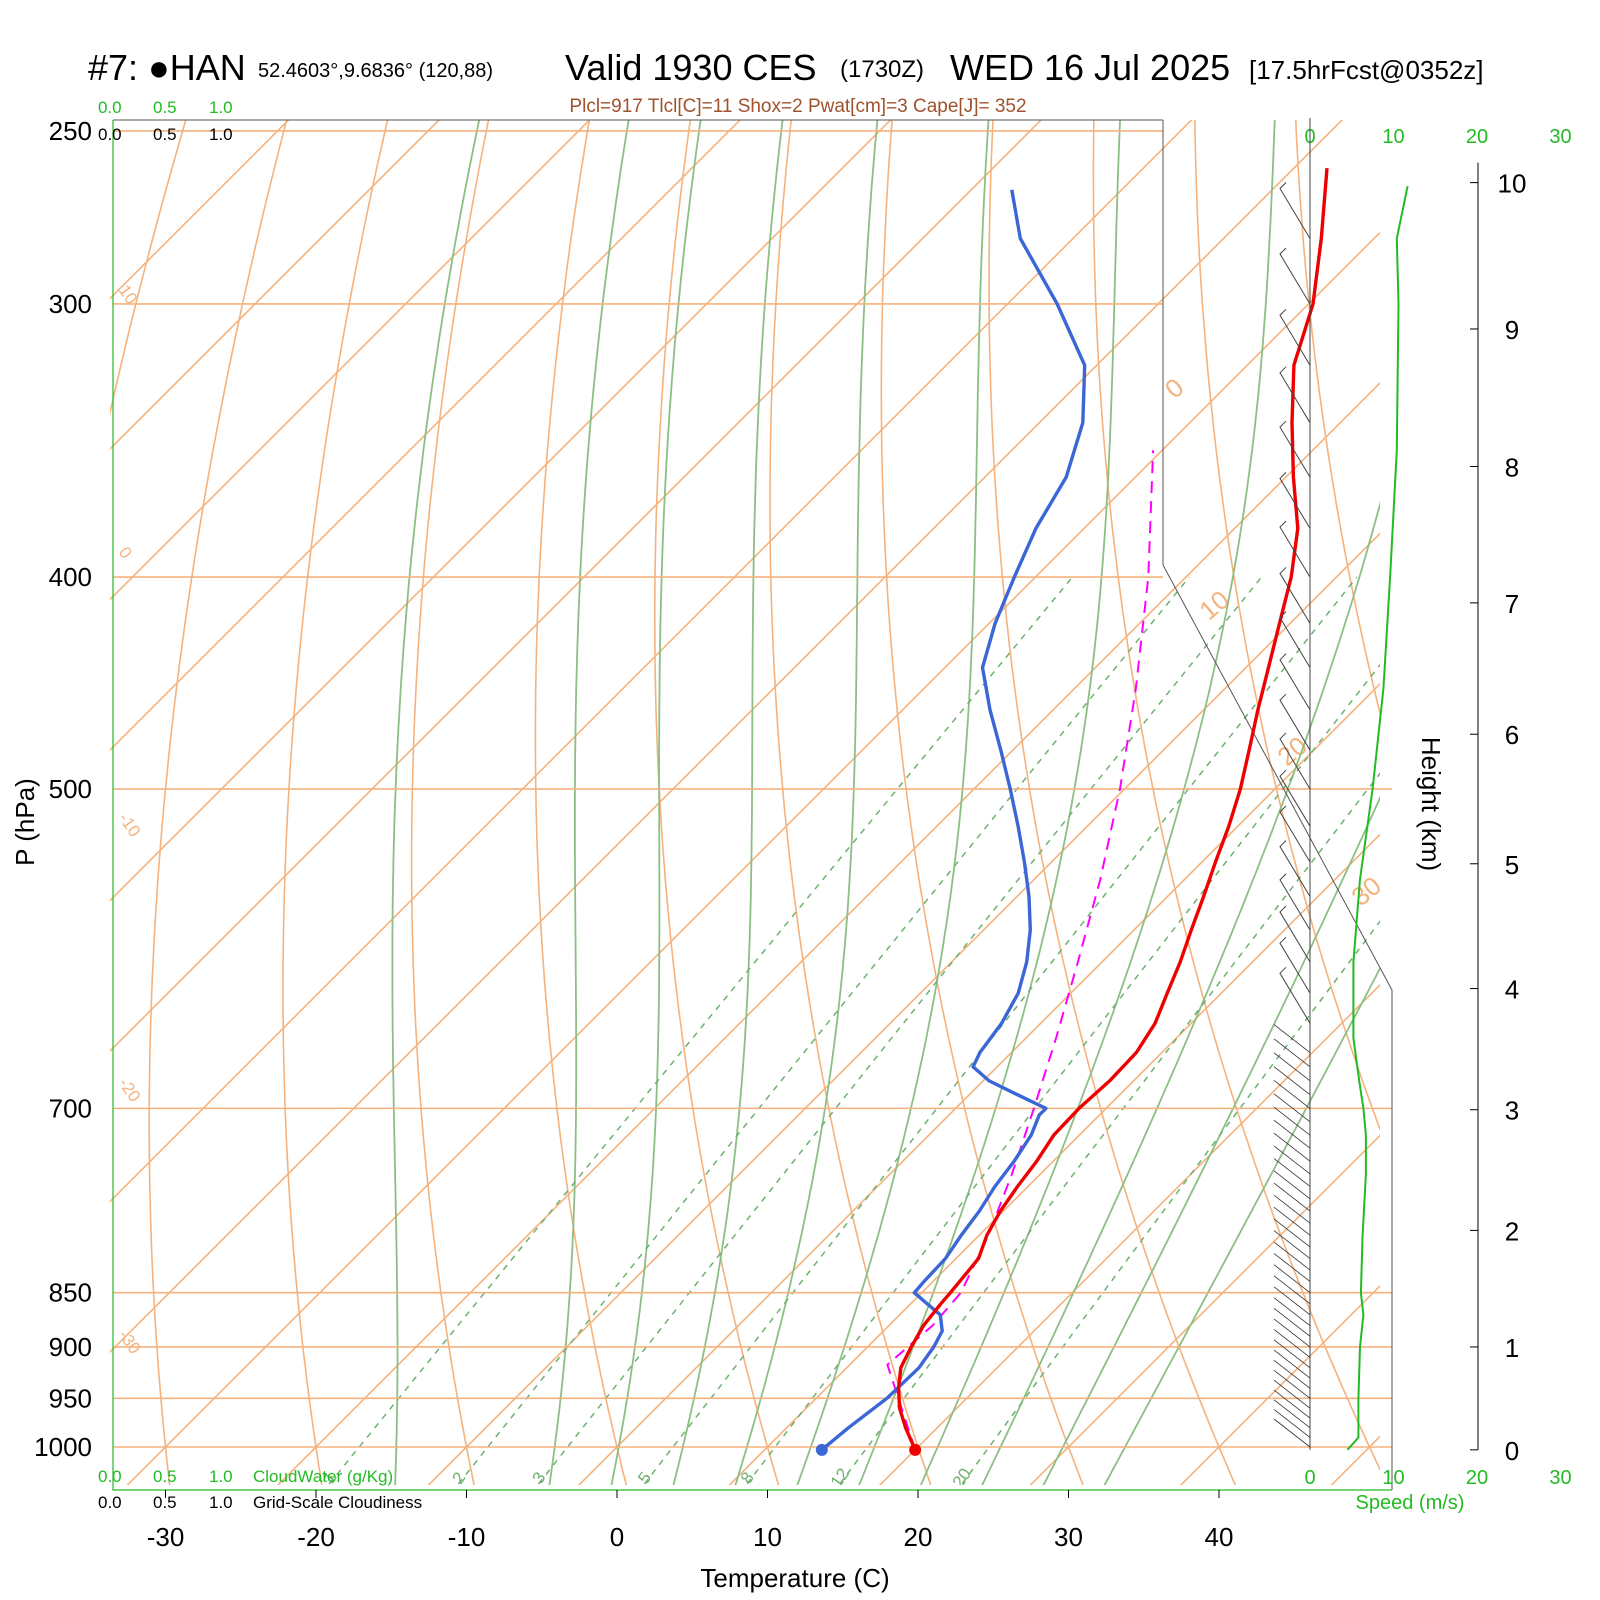 This screenshot has width=1600, height=1600. What do you see at coordinates (767, 1537) in the screenshot?
I see `temperature-tick-label: 10` at bounding box center [767, 1537].